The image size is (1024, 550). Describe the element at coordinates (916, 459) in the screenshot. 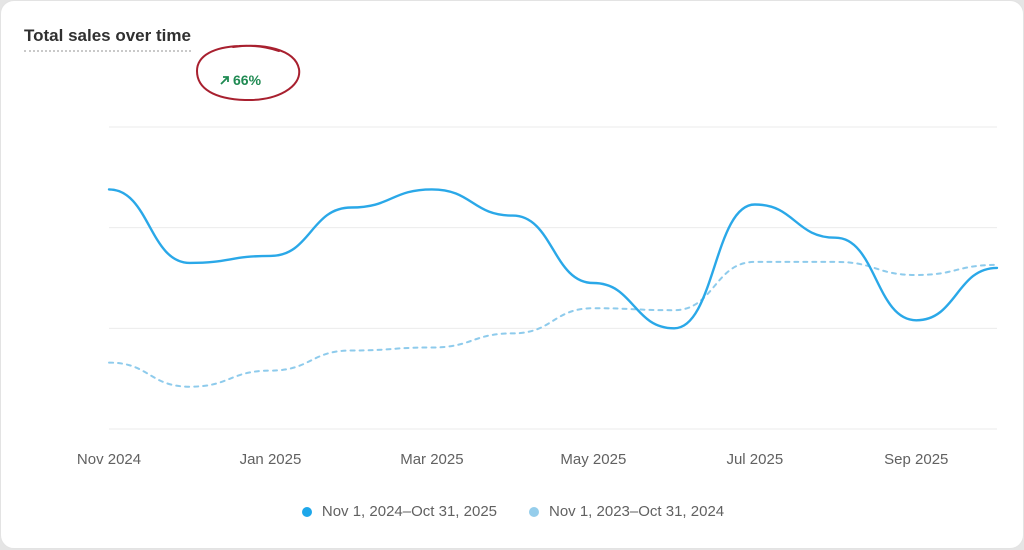

I see `x-tick-label: Sep 2025` at that location.